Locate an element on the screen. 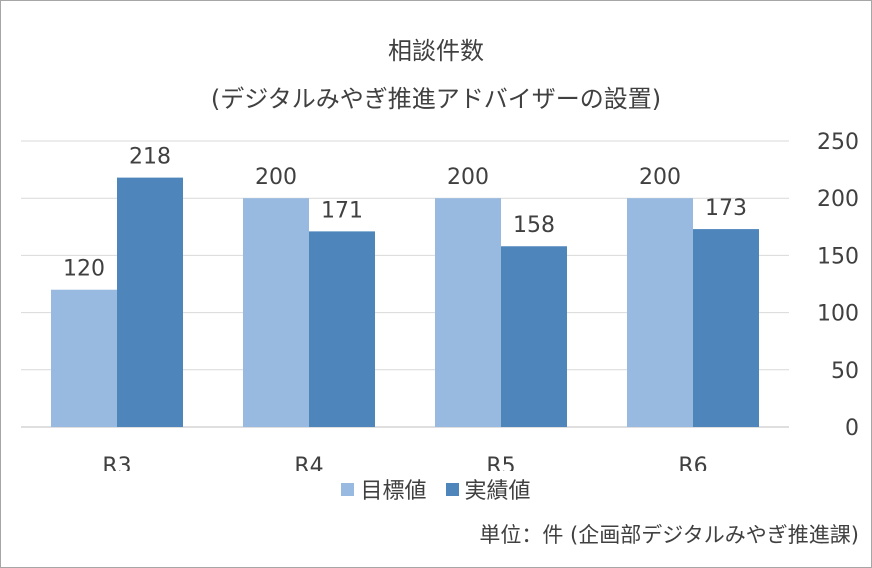 This screenshot has height=568, width=872. bar-r4-target is located at coordinates (276, 312).